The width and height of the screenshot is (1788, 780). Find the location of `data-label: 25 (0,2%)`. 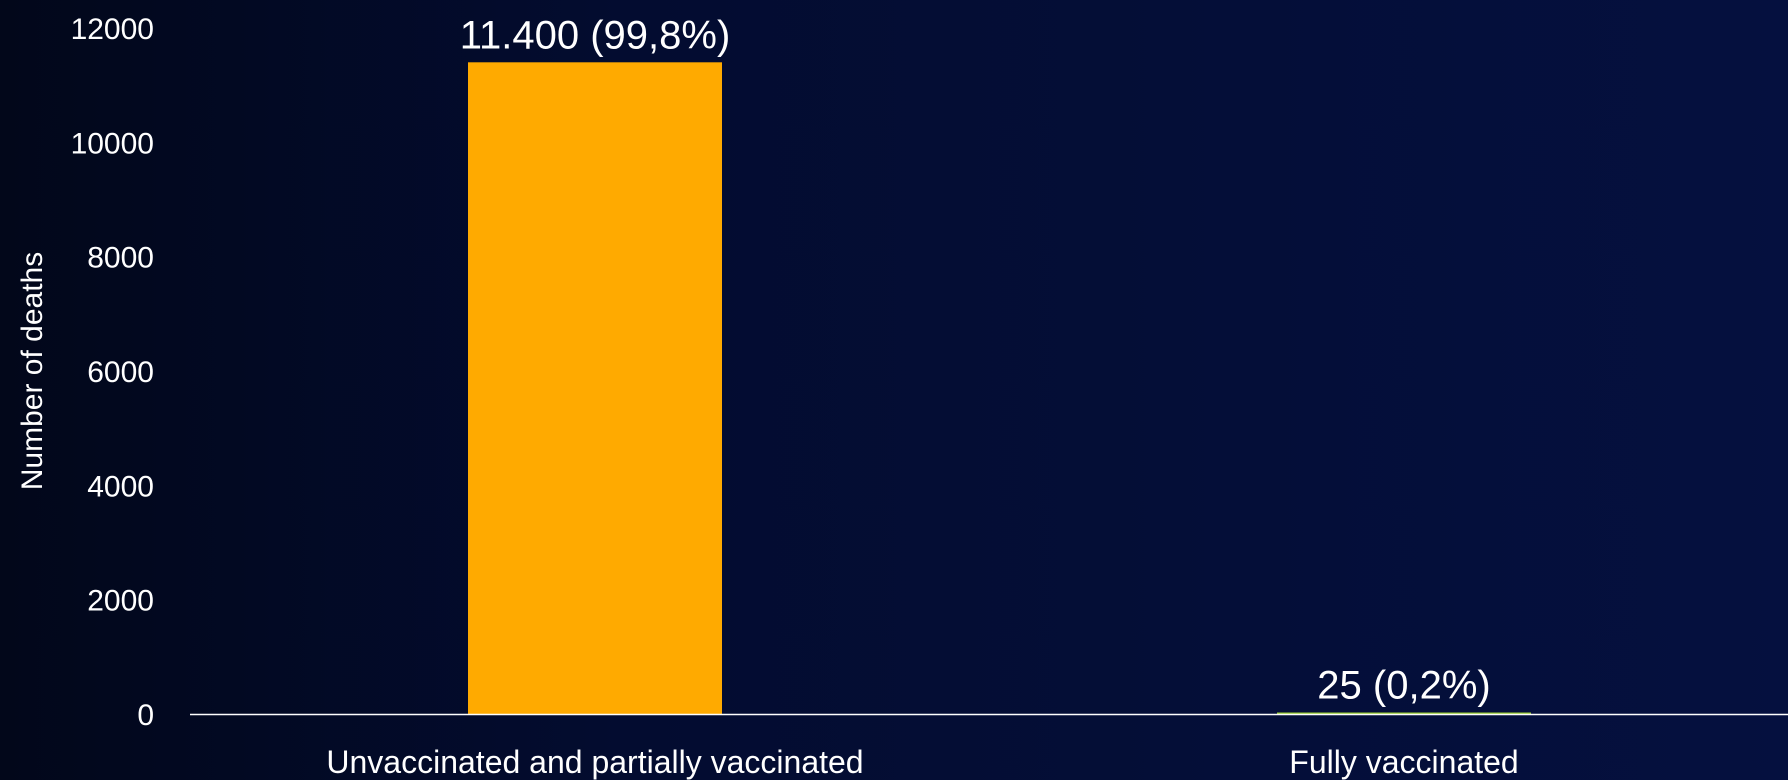

data-label: 25 (0,2%) is located at coordinates (1403, 686).